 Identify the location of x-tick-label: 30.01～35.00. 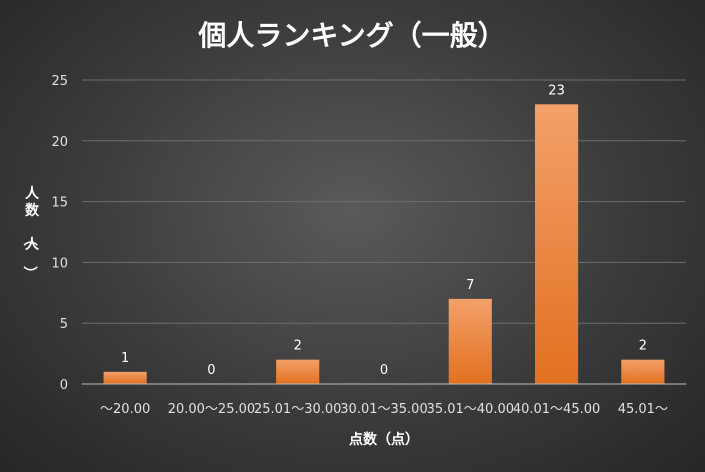
(383, 409).